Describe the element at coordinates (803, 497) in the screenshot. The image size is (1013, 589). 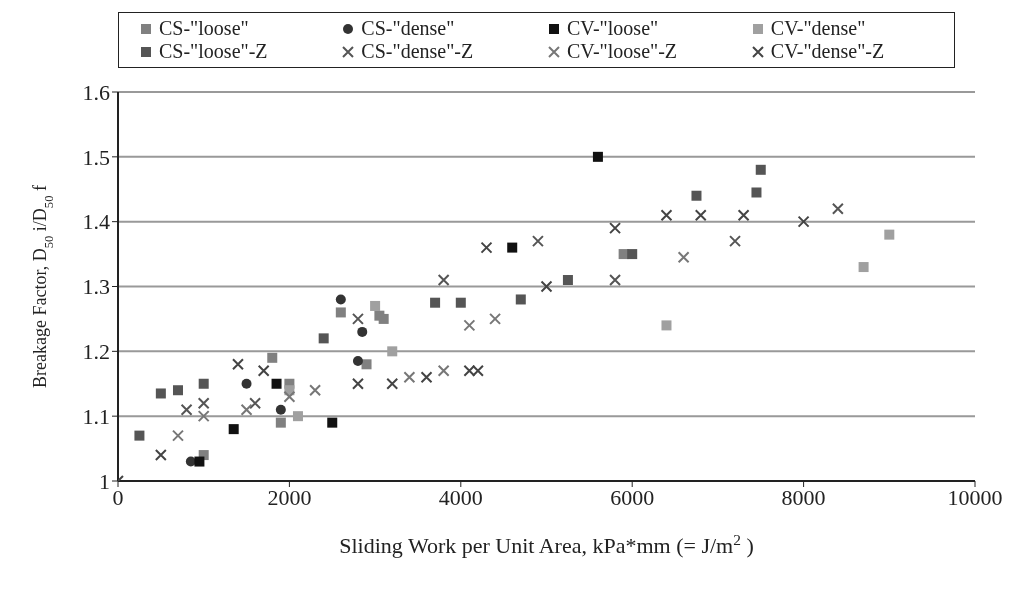
I see `x-tick-label: 8000` at that location.